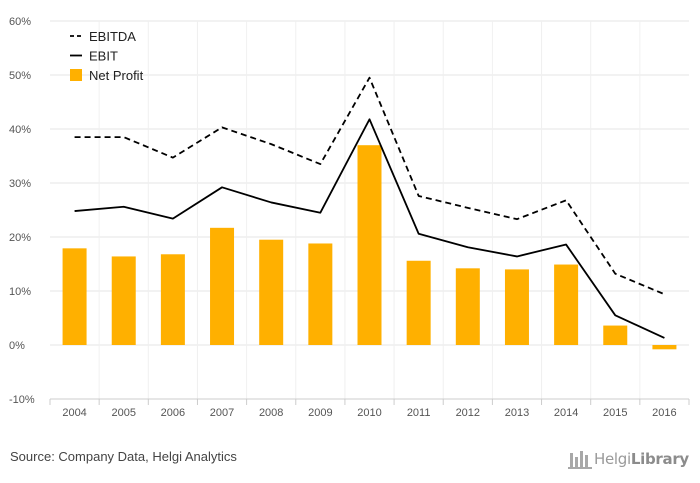  What do you see at coordinates (615, 413) in the screenshot?
I see `x-tick-label: 2015` at bounding box center [615, 413].